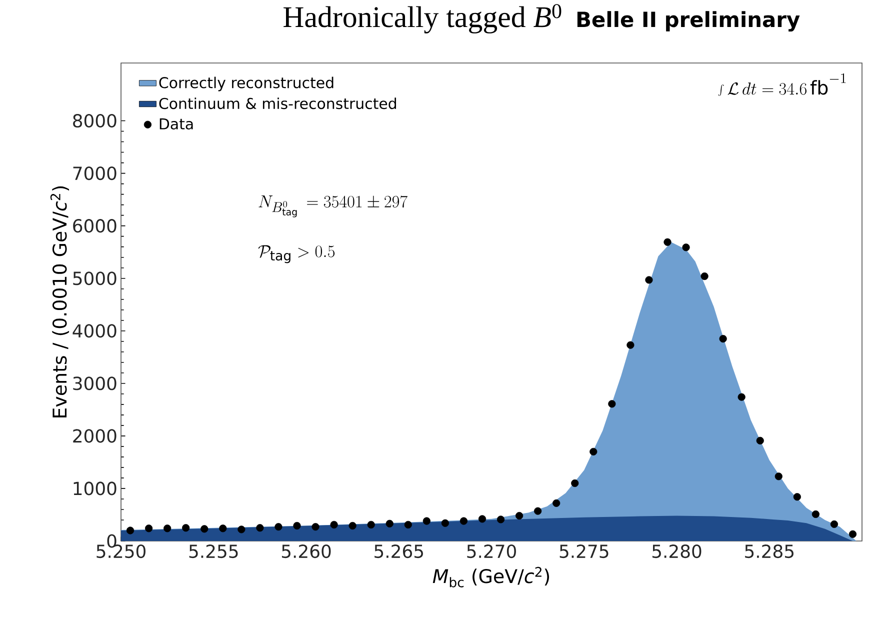 The width and height of the screenshot is (871, 620). Describe the element at coordinates (491, 551) in the screenshot. I see `x-tick-label: 5.270` at that location.